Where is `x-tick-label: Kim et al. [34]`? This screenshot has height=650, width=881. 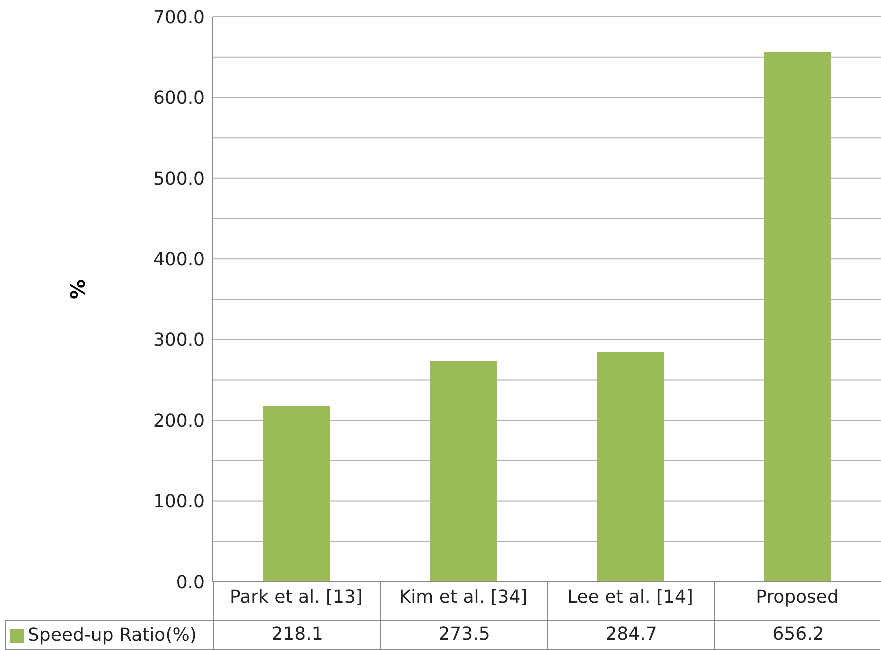 x-tick-label: Kim et al. [34] is located at coordinates (463, 597).